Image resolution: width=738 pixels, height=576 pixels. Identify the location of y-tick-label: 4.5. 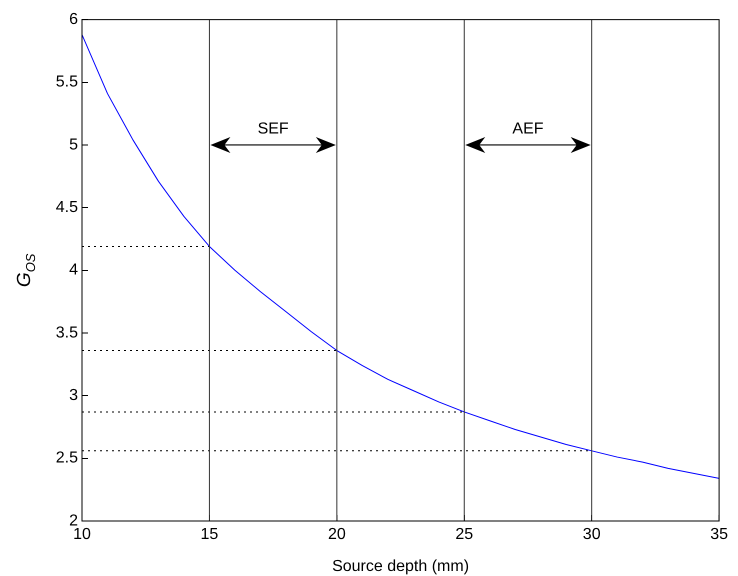
(67, 207).